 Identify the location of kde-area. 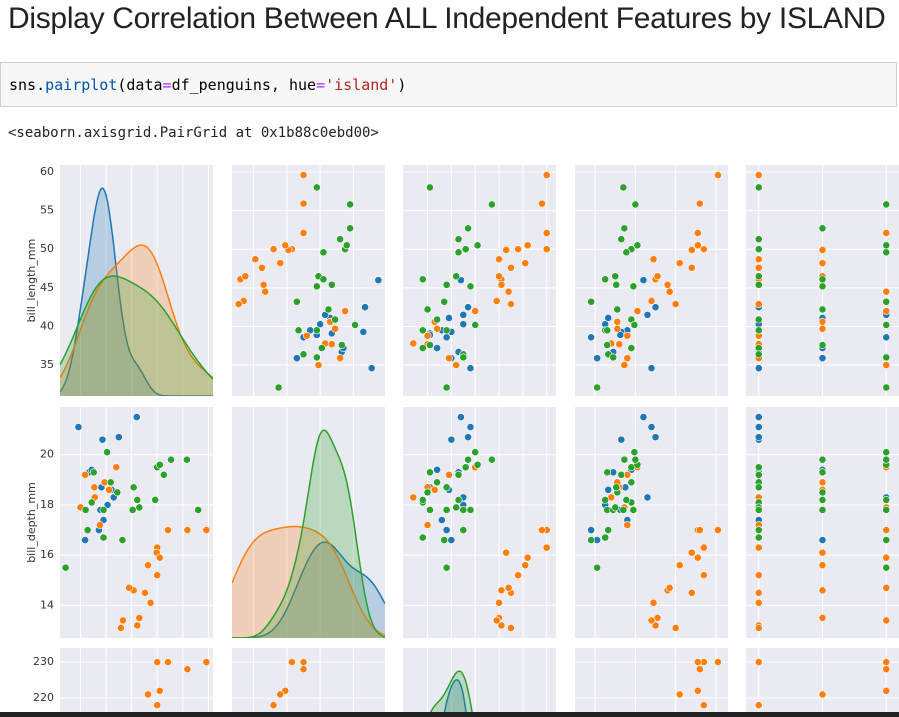
(455, 698).